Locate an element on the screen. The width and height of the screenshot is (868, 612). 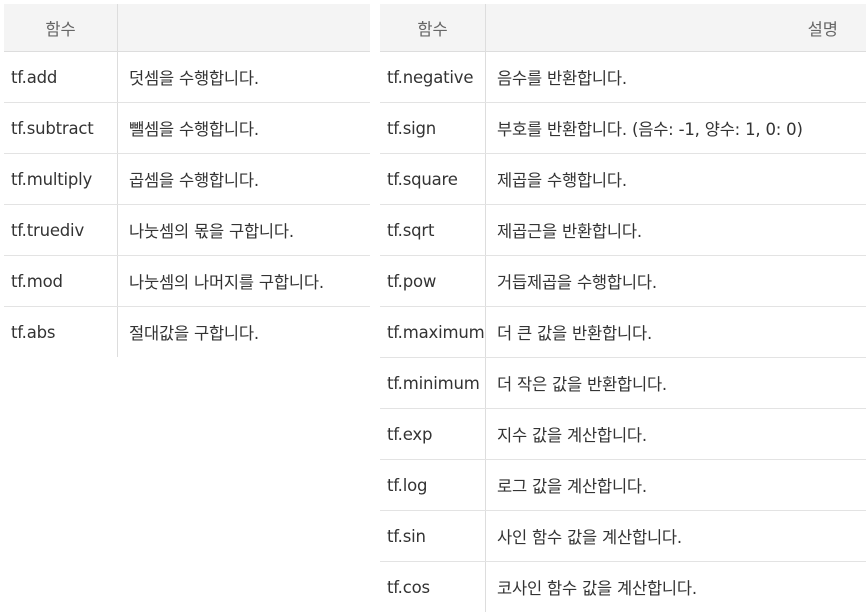
function-description-cell: 덧셈을 수행합니다. is located at coordinates (244, 77).